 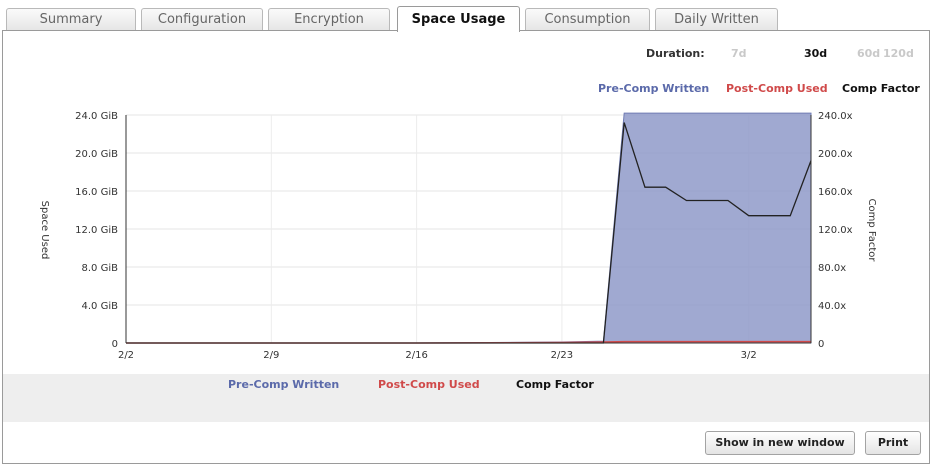 I want to click on y2-tick-label: 160.0x, so click(x=835, y=192).